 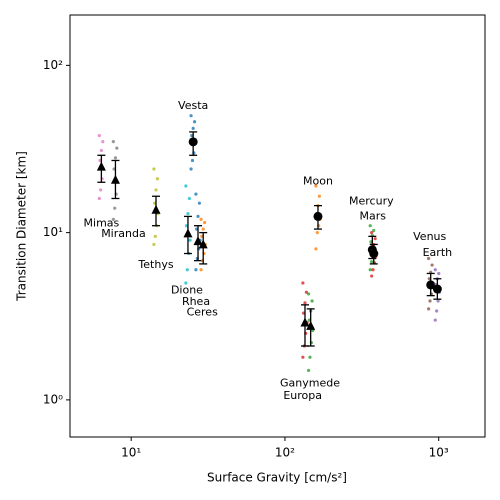 I want to click on body-label: Vesta, so click(x=193, y=105).